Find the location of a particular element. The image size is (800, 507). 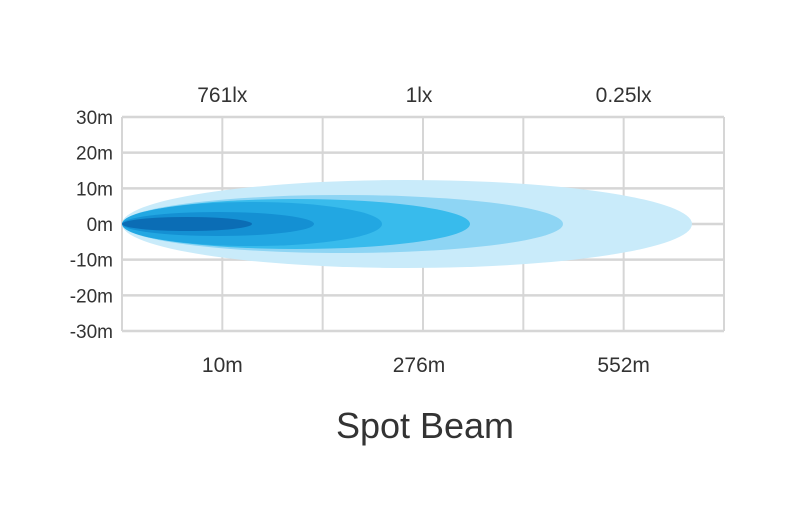

lux-label: 1lx is located at coordinates (419, 95).